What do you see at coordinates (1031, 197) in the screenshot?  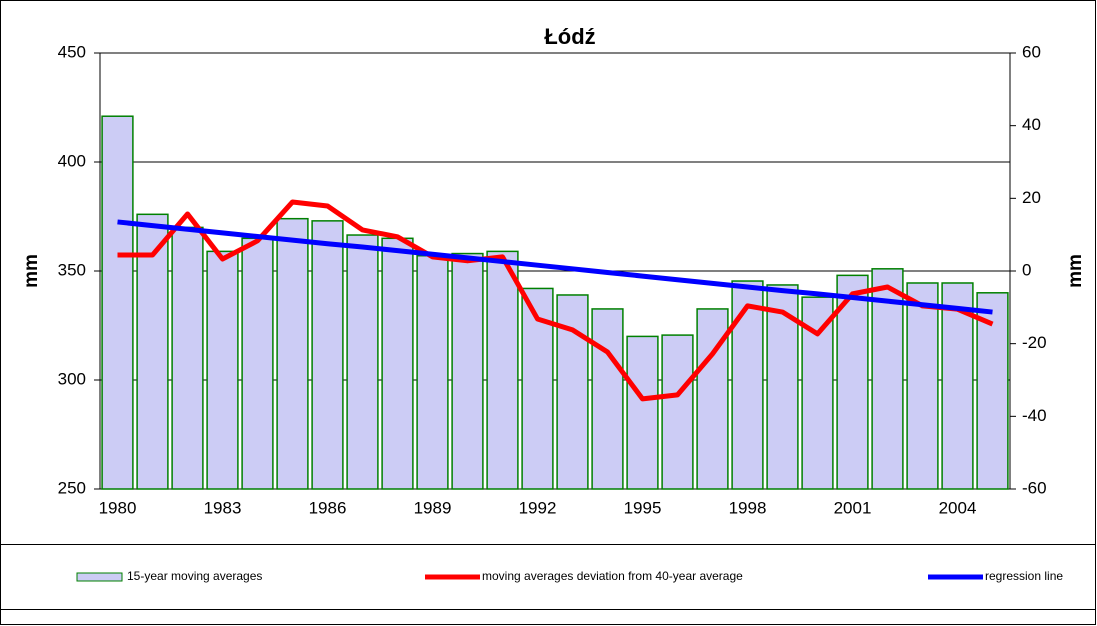 I see `y2-tick-label: 20` at bounding box center [1031, 197].